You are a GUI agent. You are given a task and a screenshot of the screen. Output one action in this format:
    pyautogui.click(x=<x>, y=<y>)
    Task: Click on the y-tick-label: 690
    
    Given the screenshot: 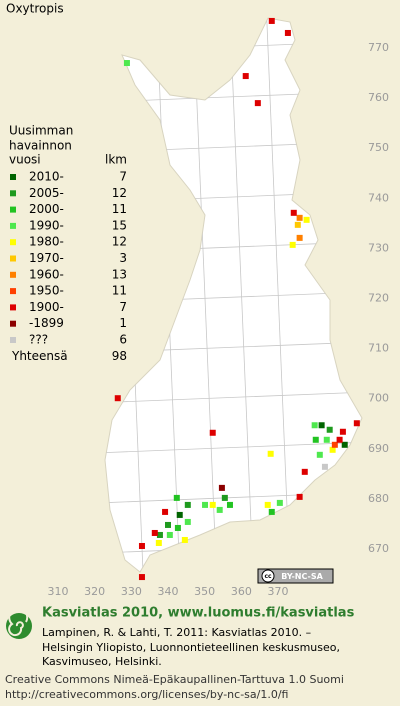 What is the action you would take?
    pyautogui.click(x=378, y=448)
    